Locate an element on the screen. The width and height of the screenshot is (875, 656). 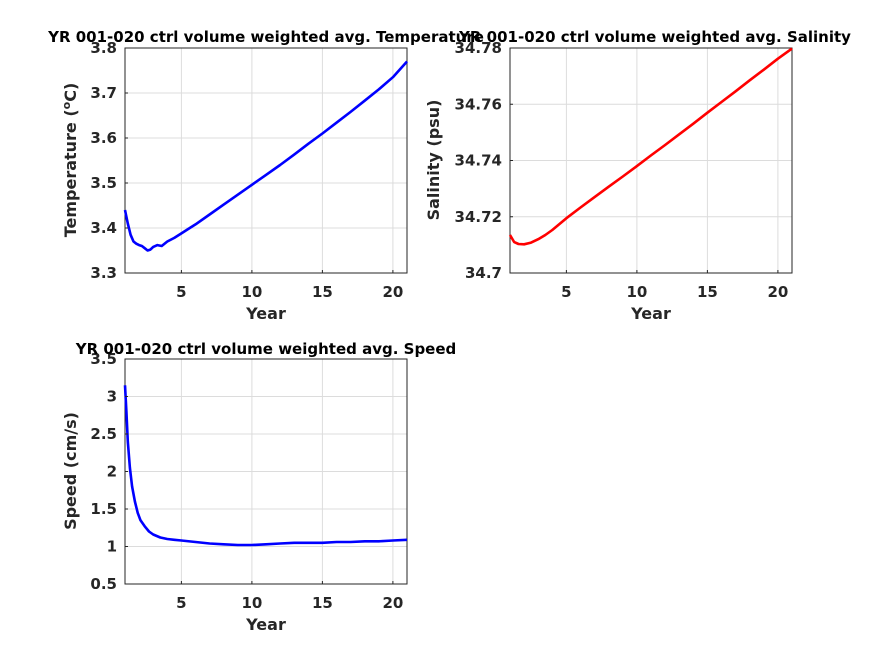
temperature-y-tick-label: 3.8 is located at coordinates (103, 48).